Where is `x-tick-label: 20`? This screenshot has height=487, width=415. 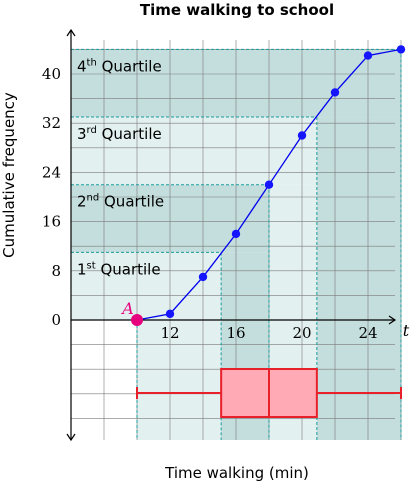
x-tick-label: 20 is located at coordinates (301, 333).